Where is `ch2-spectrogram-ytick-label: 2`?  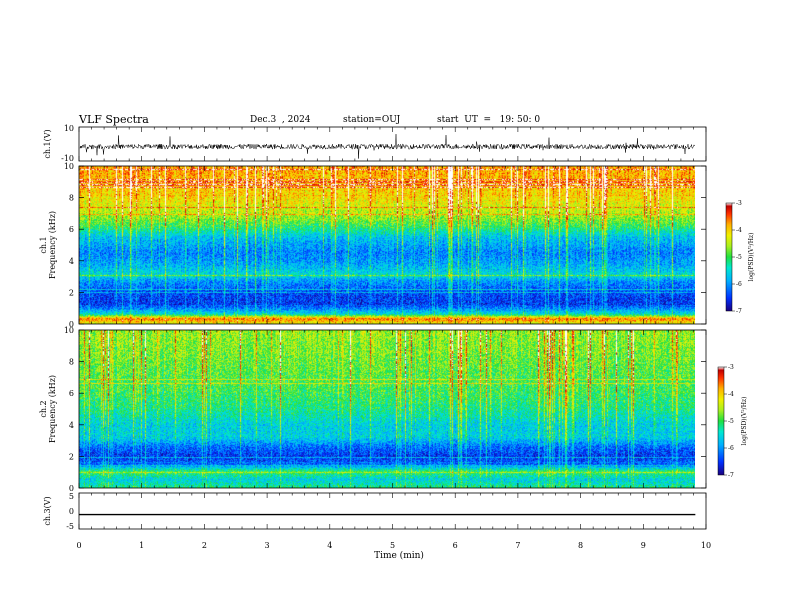
ch2-spectrogram-ytick-label: 2 is located at coordinates (71, 456).